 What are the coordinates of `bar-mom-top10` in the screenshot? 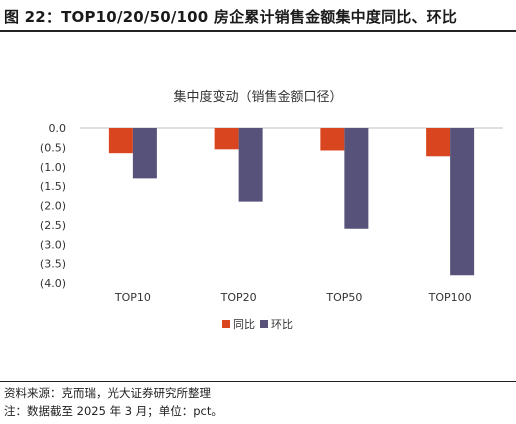 It's located at (144, 153).